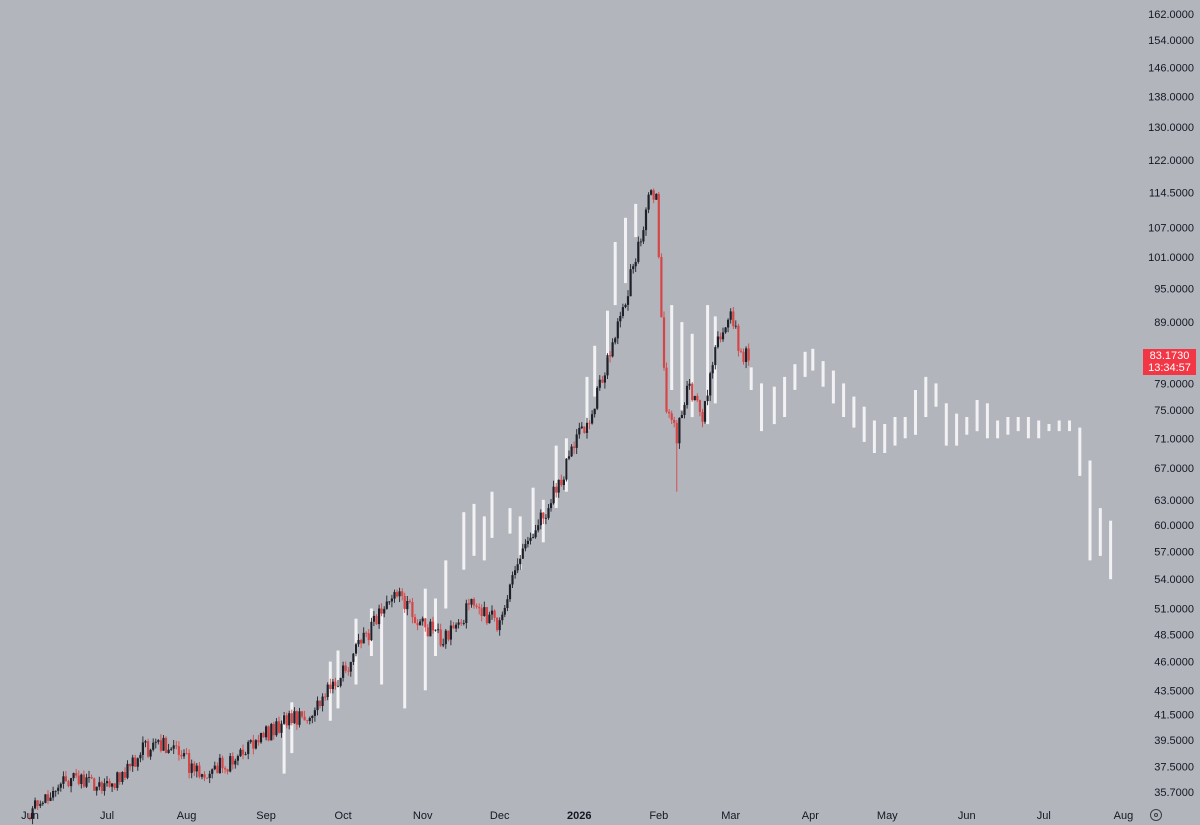  Describe the element at coordinates (1171, 98) in the screenshot. I see `y-tick-label: 138.0000` at that location.